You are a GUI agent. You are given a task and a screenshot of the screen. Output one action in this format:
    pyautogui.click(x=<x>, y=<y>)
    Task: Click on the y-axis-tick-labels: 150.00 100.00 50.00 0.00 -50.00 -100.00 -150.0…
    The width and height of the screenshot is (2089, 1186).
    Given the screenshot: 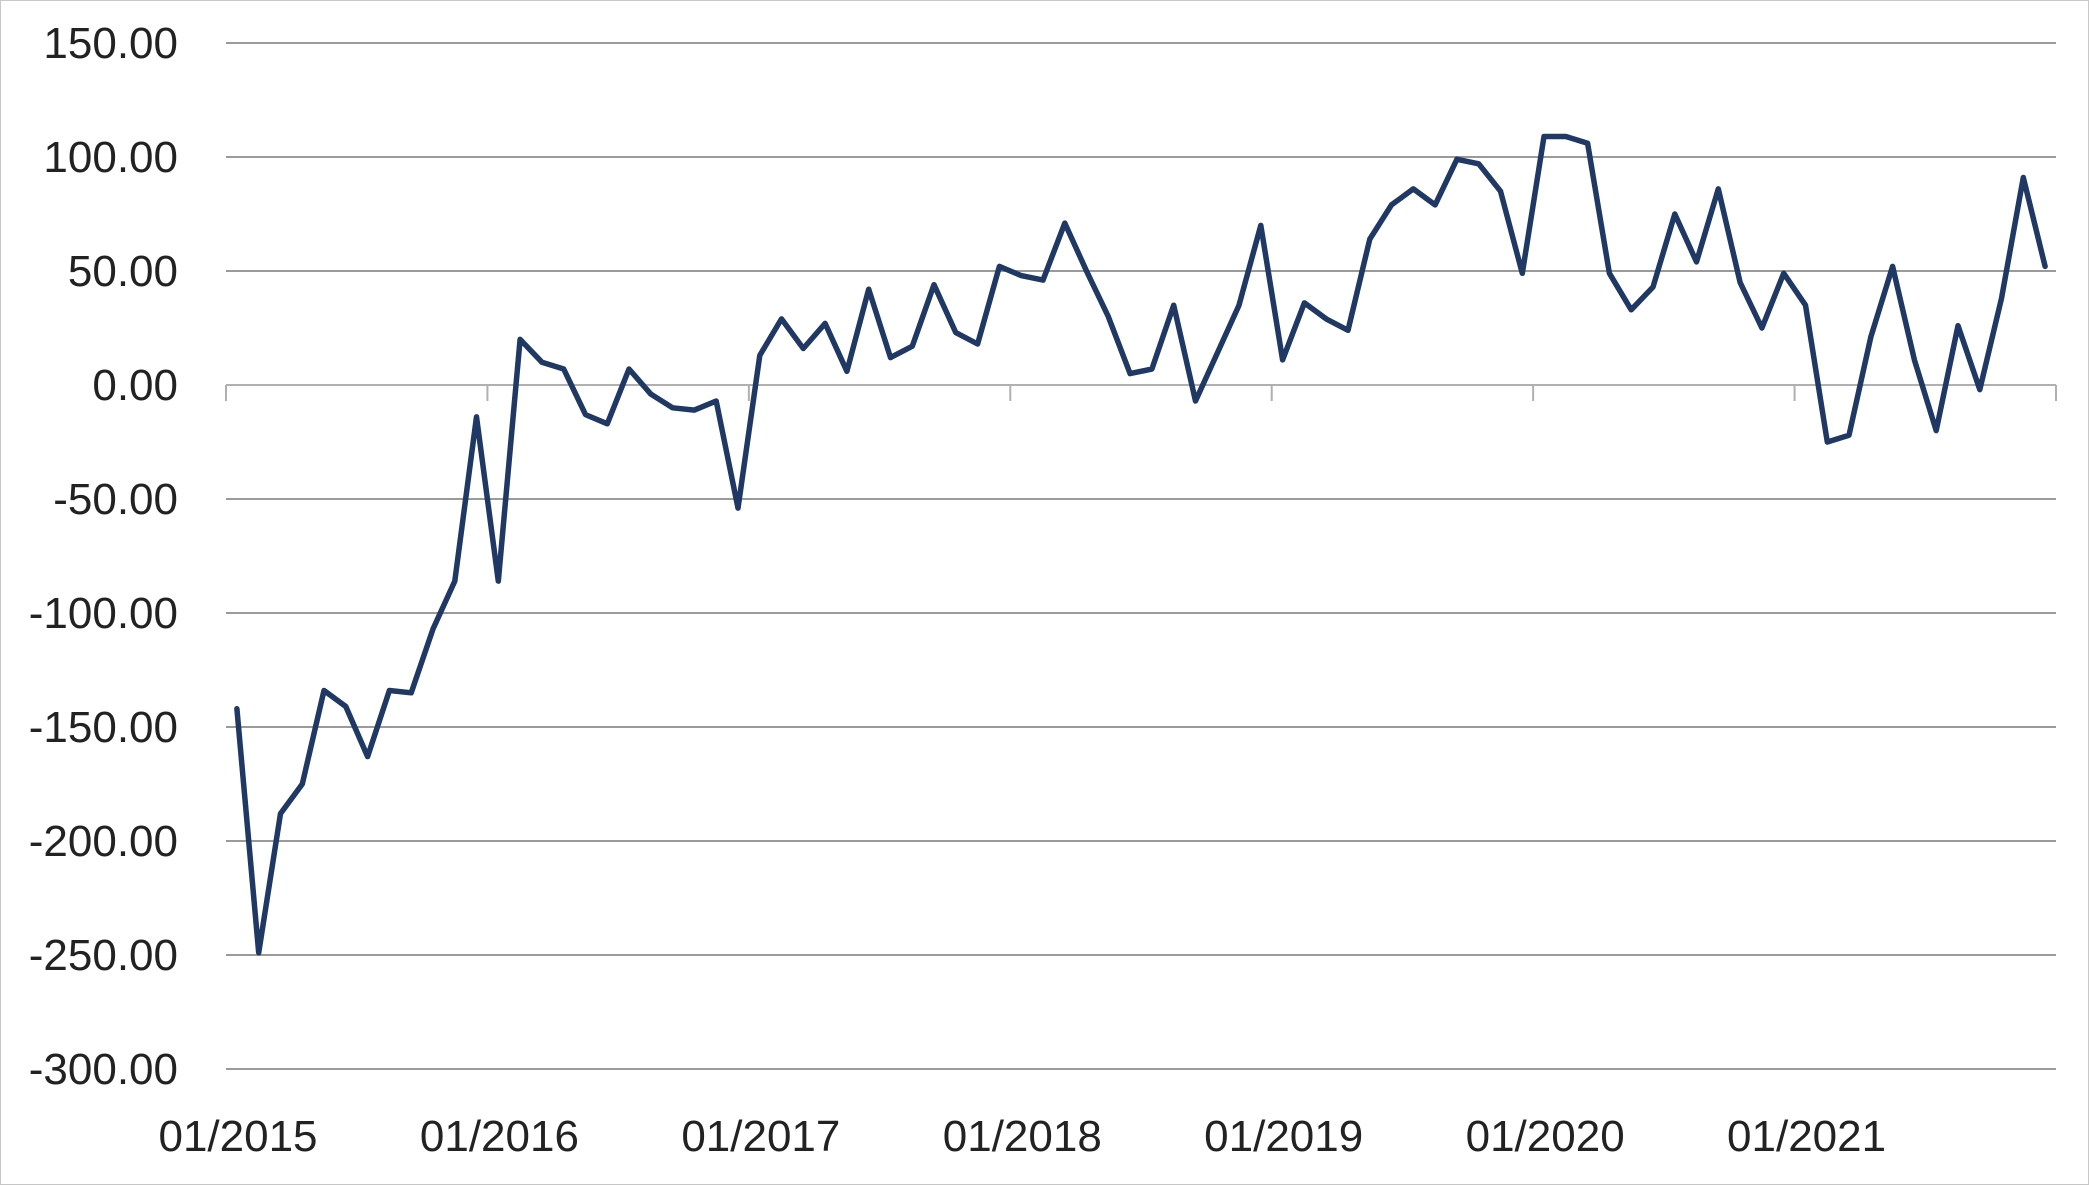 What is the action you would take?
    pyautogui.click(x=103, y=556)
    